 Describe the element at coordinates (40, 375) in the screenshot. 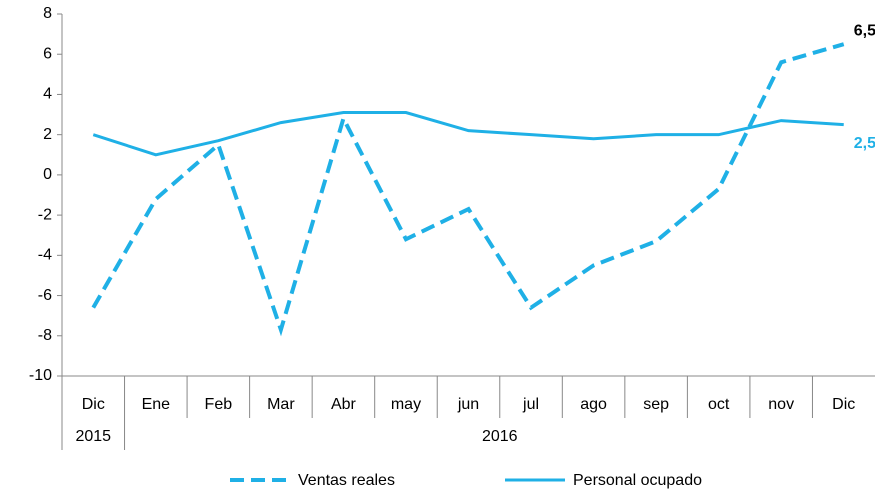

I see `y-tick-label: -10` at that location.